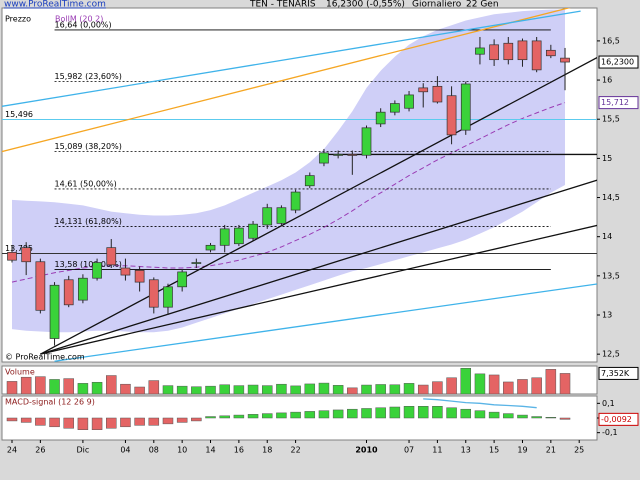 This screenshot has width=640, height=480. I want to click on fib-level-label: 15,982 (23,60%), so click(88, 76).